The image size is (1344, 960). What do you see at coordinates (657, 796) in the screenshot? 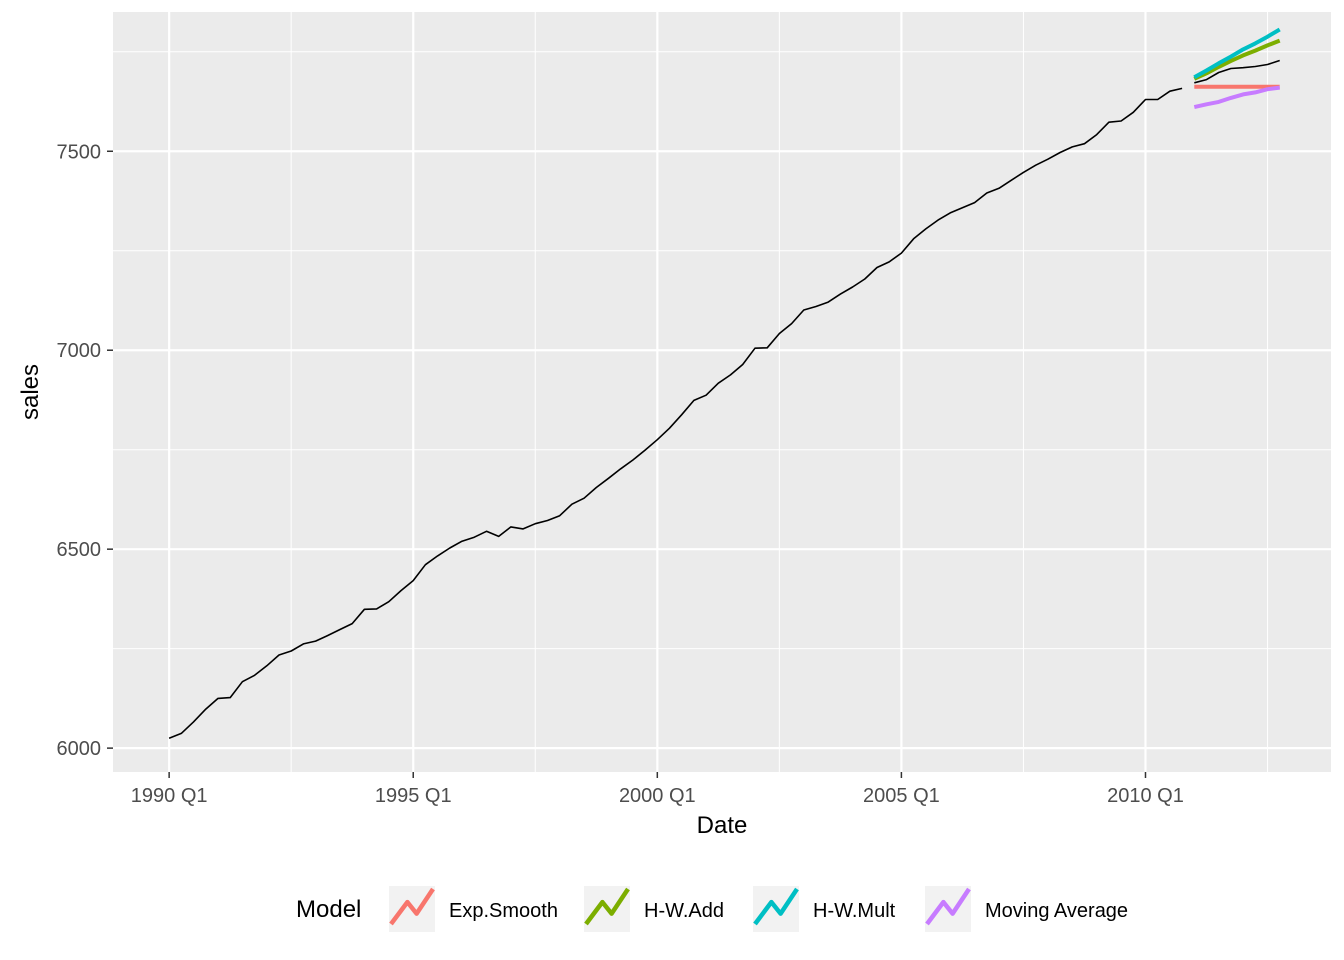
I see `x-tick-label: 2000 Q1` at bounding box center [657, 796].